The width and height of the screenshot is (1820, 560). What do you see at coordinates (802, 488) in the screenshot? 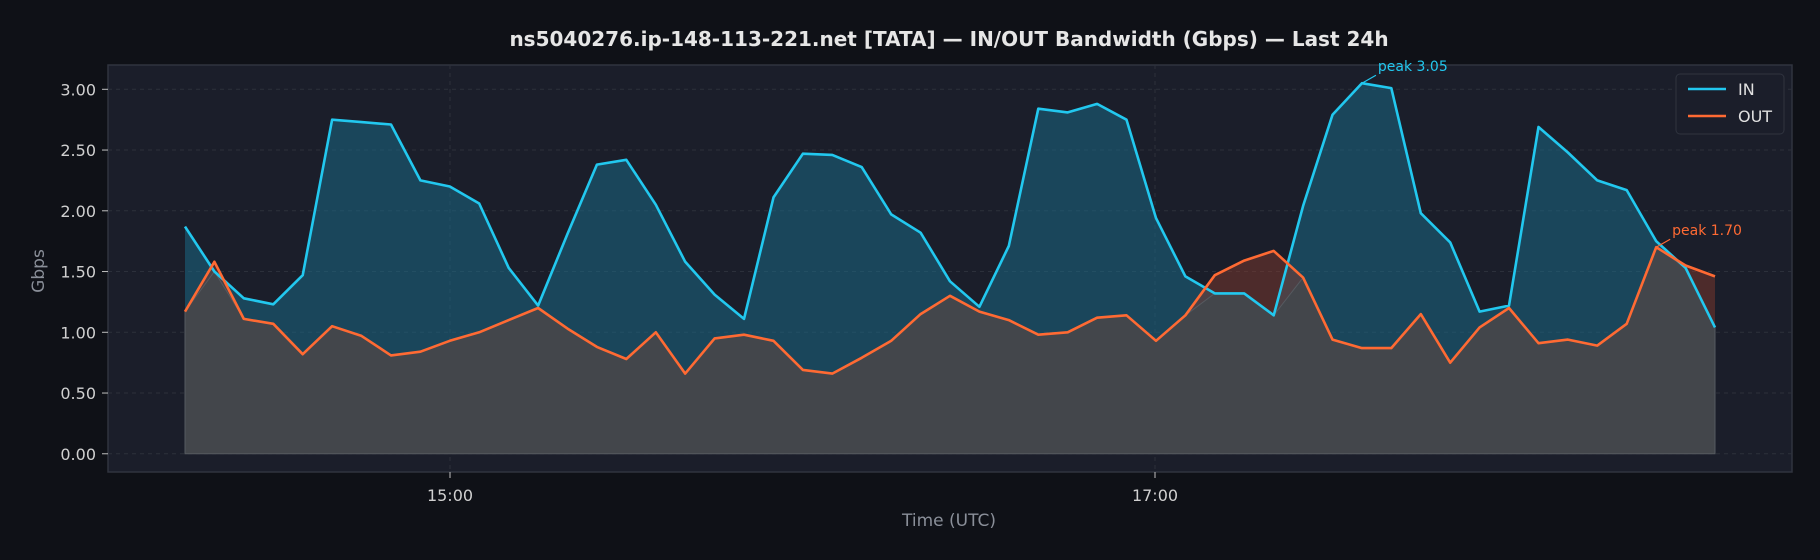
I see `x-axis: 15:00 17:00` at bounding box center [802, 488].